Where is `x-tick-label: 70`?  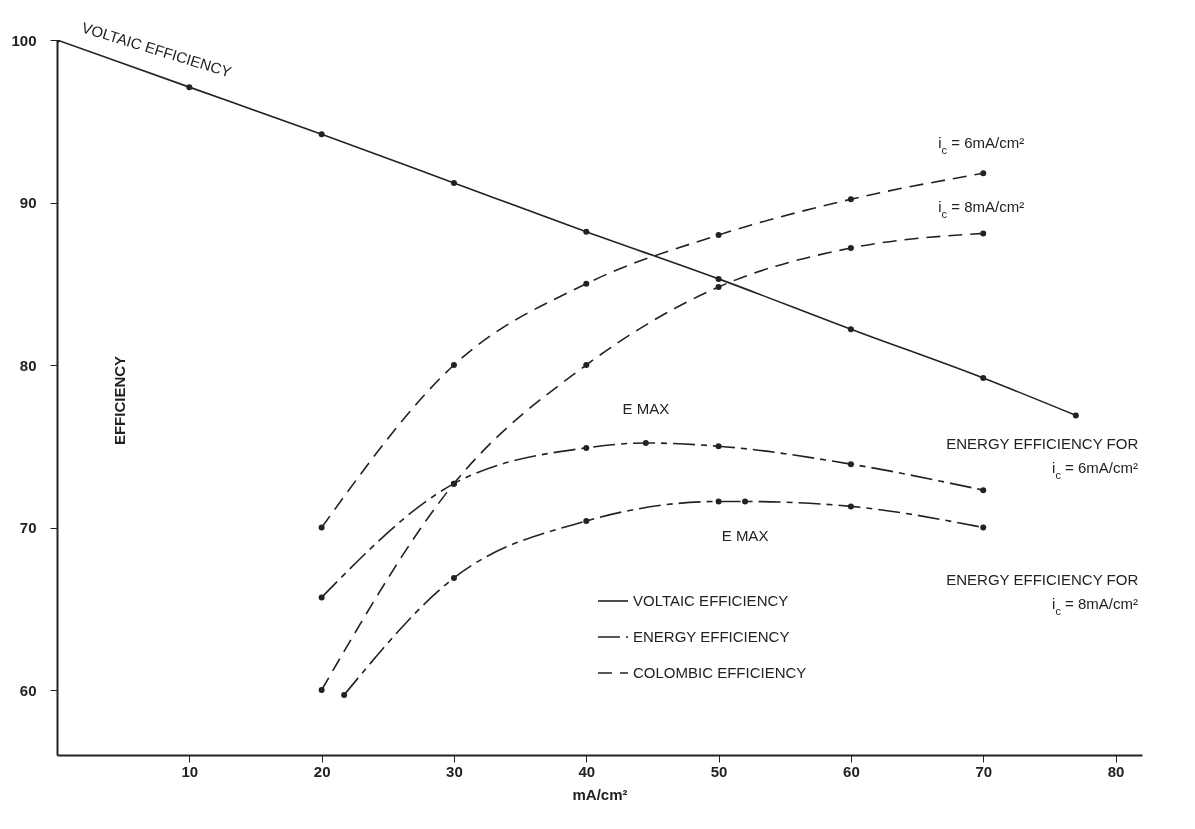 x-tick-label: 70 is located at coordinates (984, 771).